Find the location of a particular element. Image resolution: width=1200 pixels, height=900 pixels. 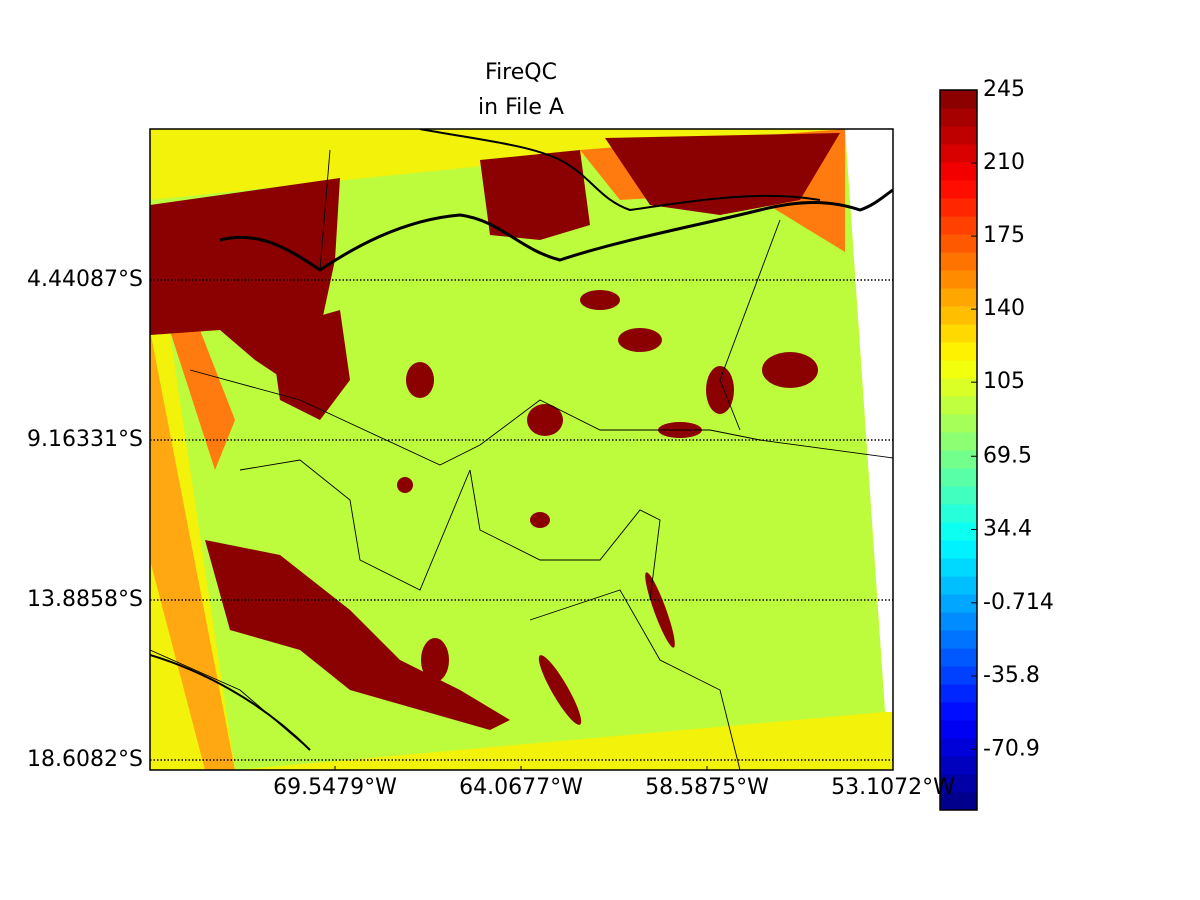

colorbar-tick-label: 175 is located at coordinates (1004, 235).